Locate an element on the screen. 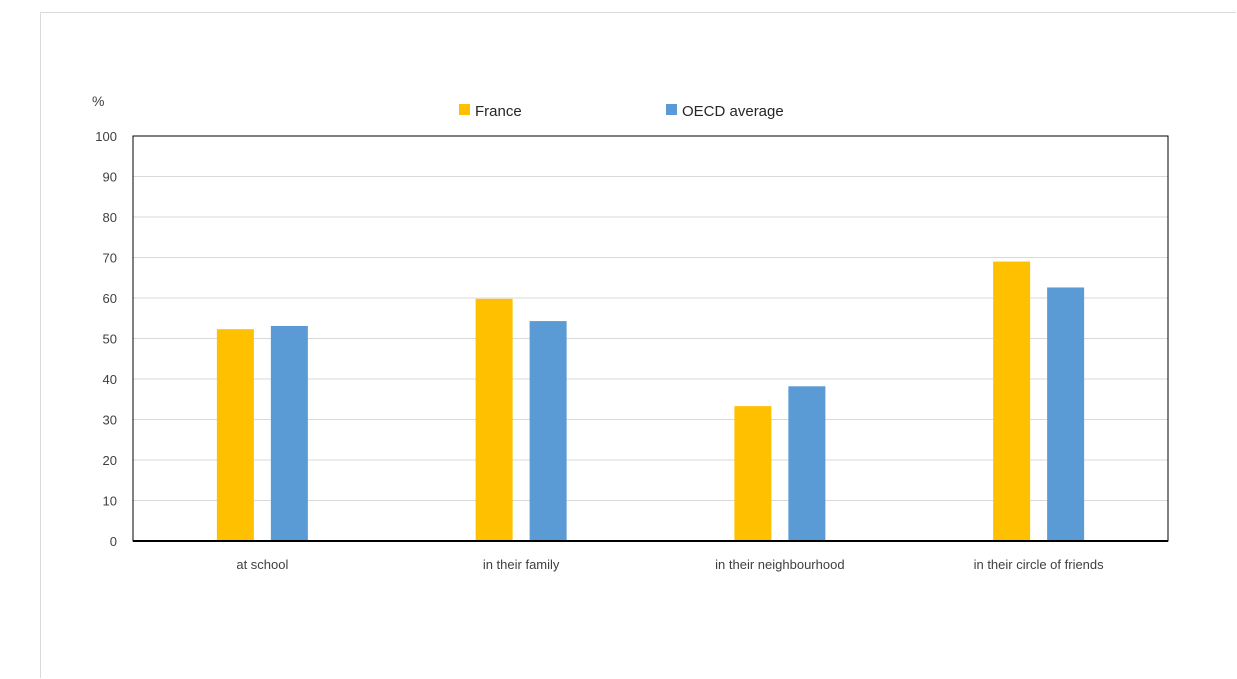 The width and height of the screenshot is (1237, 679). y-axis-ticks: 0 10 20 30 40 50 60 70 80 90 100 is located at coordinates (106, 339).